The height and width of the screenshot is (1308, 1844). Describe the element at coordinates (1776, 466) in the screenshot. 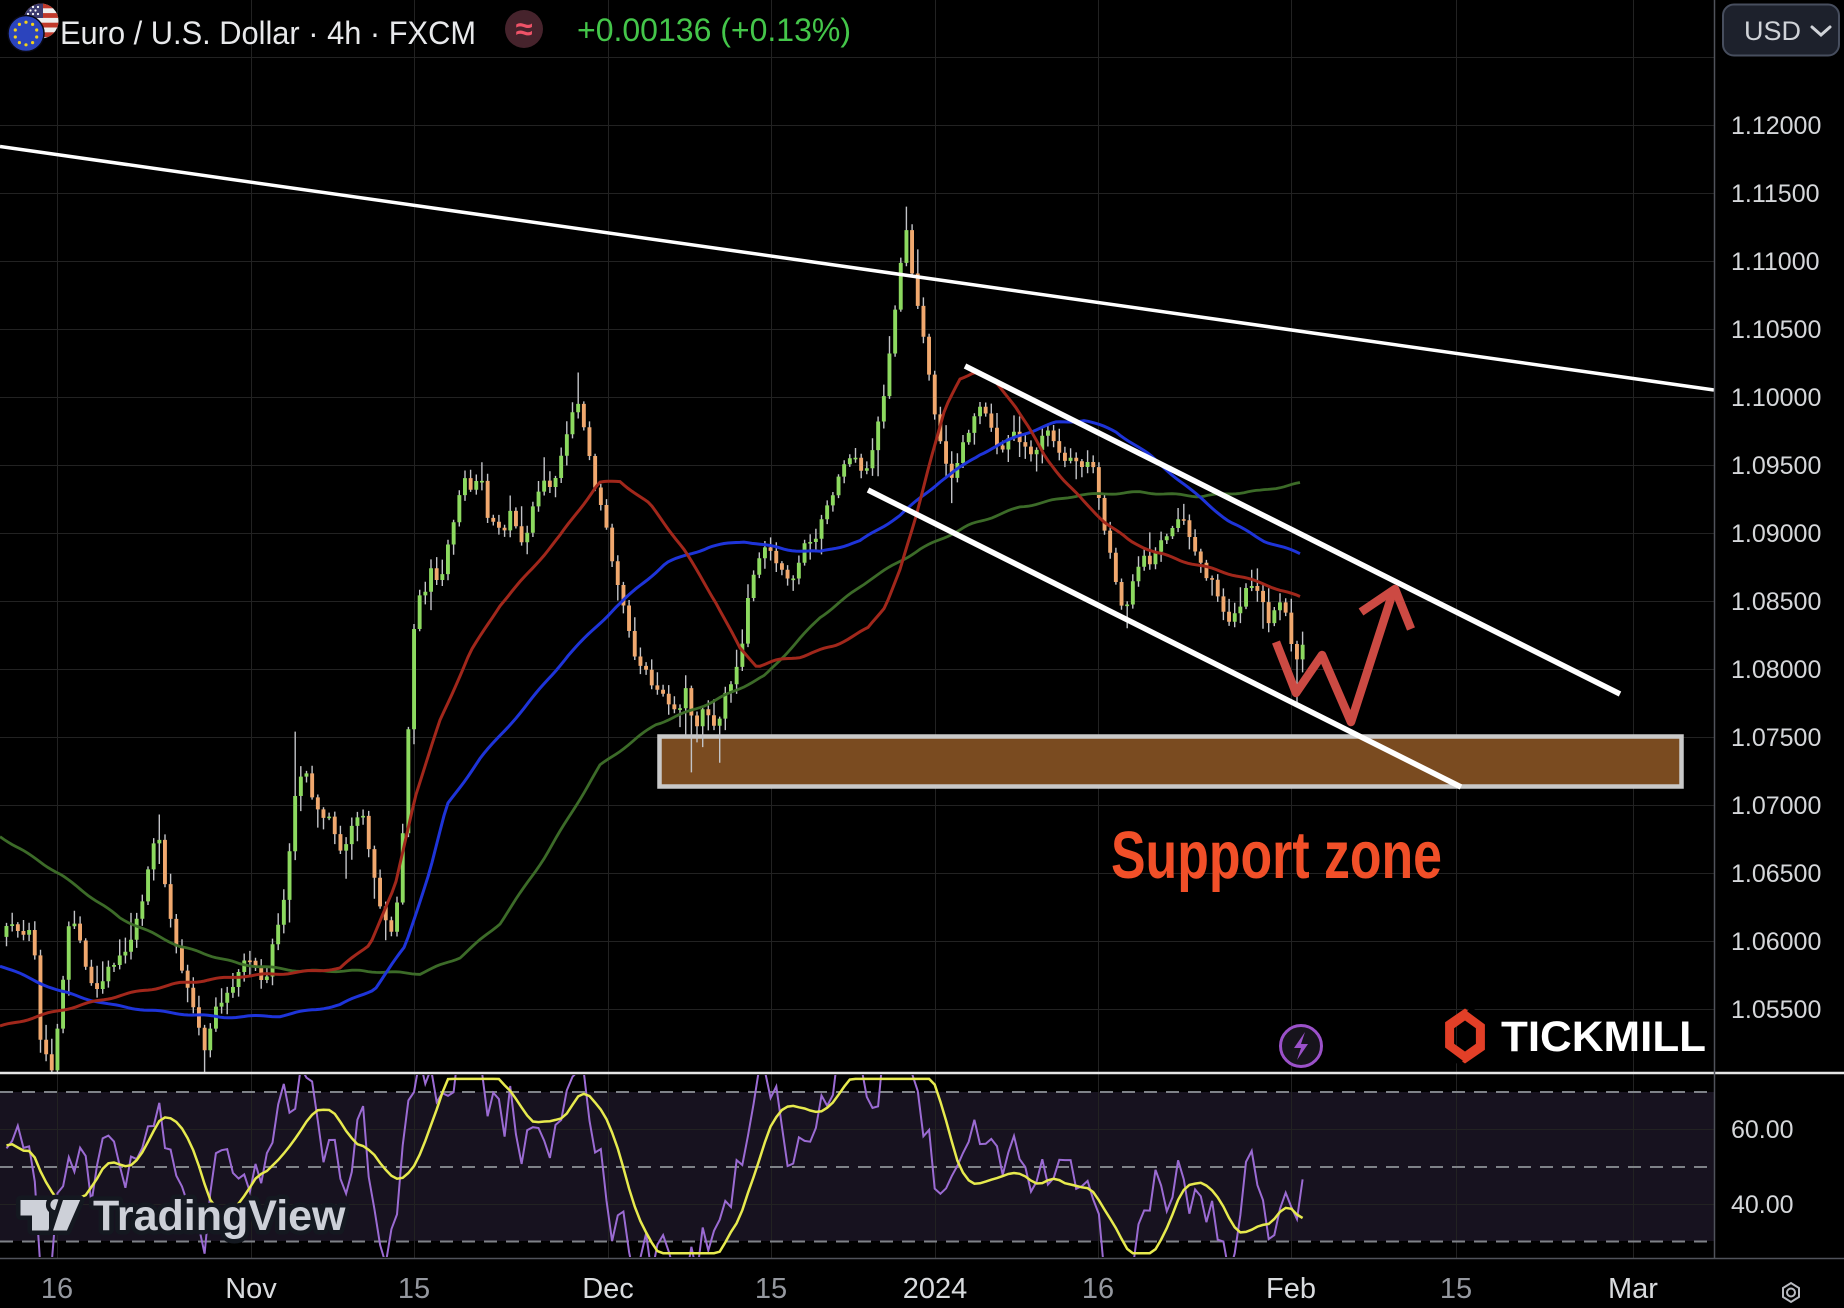

I see `svg-text: 1.09500` at that location.